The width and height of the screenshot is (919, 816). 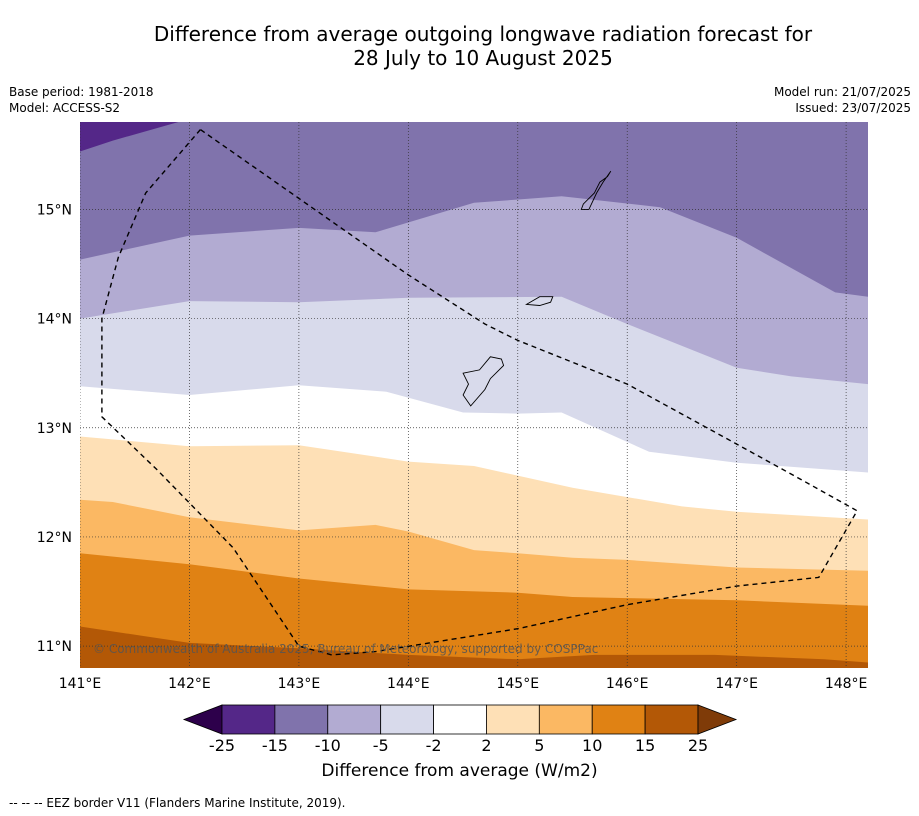 What do you see at coordinates (65, 108) in the screenshot?
I see `model-text: Model: ACCESS-S2` at bounding box center [65, 108].